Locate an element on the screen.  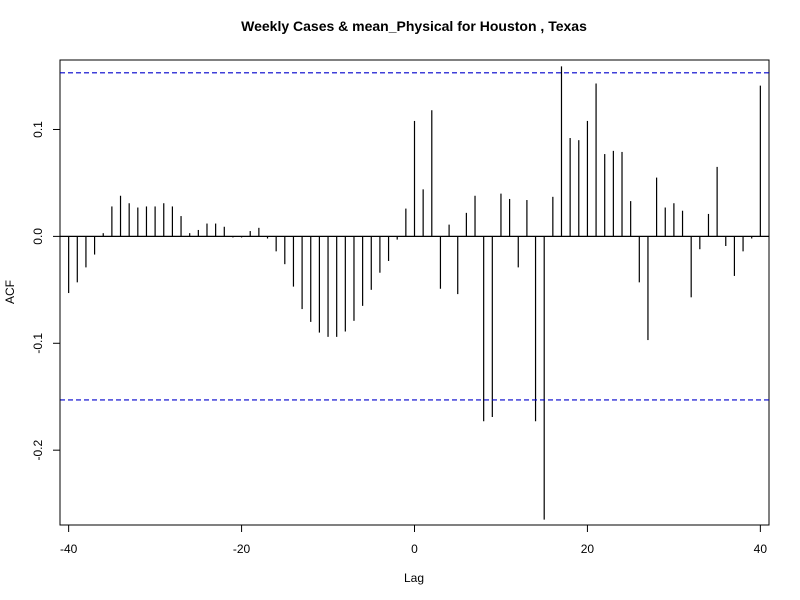
y-tick-label: -0.2 is located at coordinates (38, 450).